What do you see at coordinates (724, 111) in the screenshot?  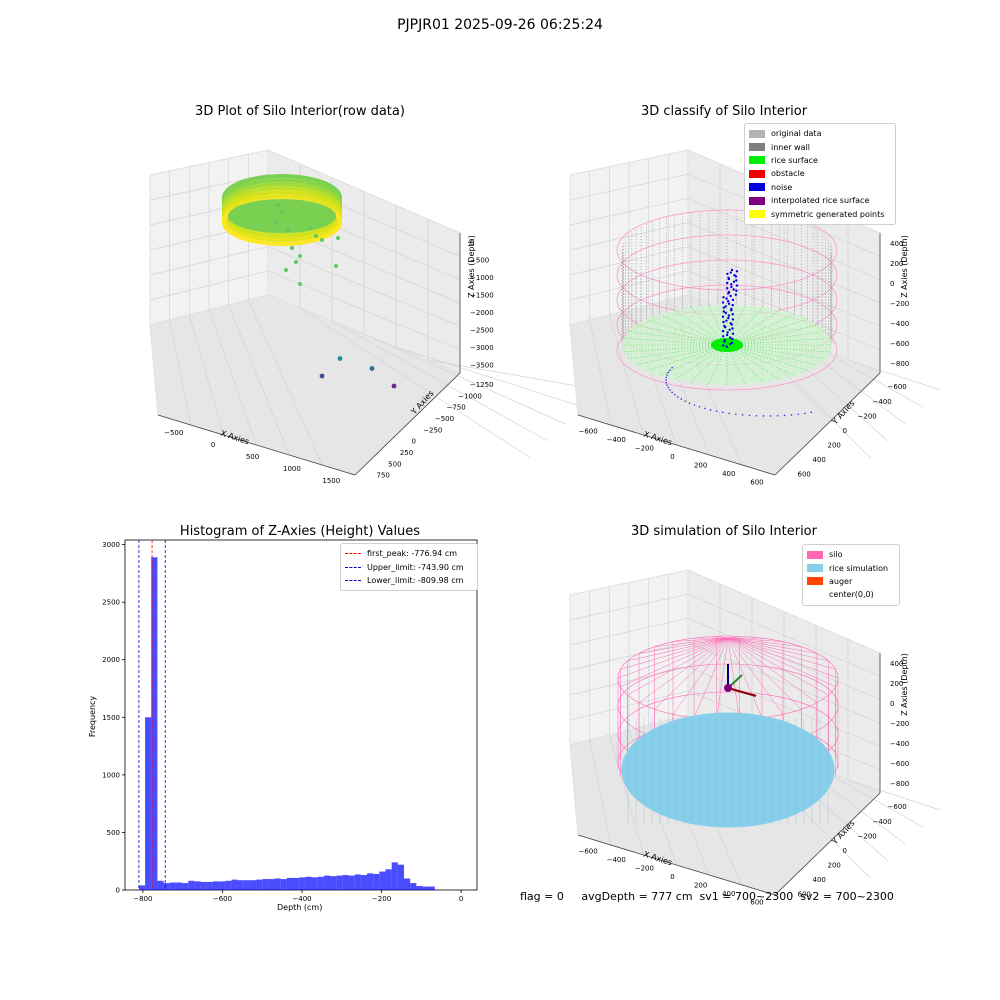 I see `panel2-title: 3D classify of Silo Interior` at bounding box center [724, 111].